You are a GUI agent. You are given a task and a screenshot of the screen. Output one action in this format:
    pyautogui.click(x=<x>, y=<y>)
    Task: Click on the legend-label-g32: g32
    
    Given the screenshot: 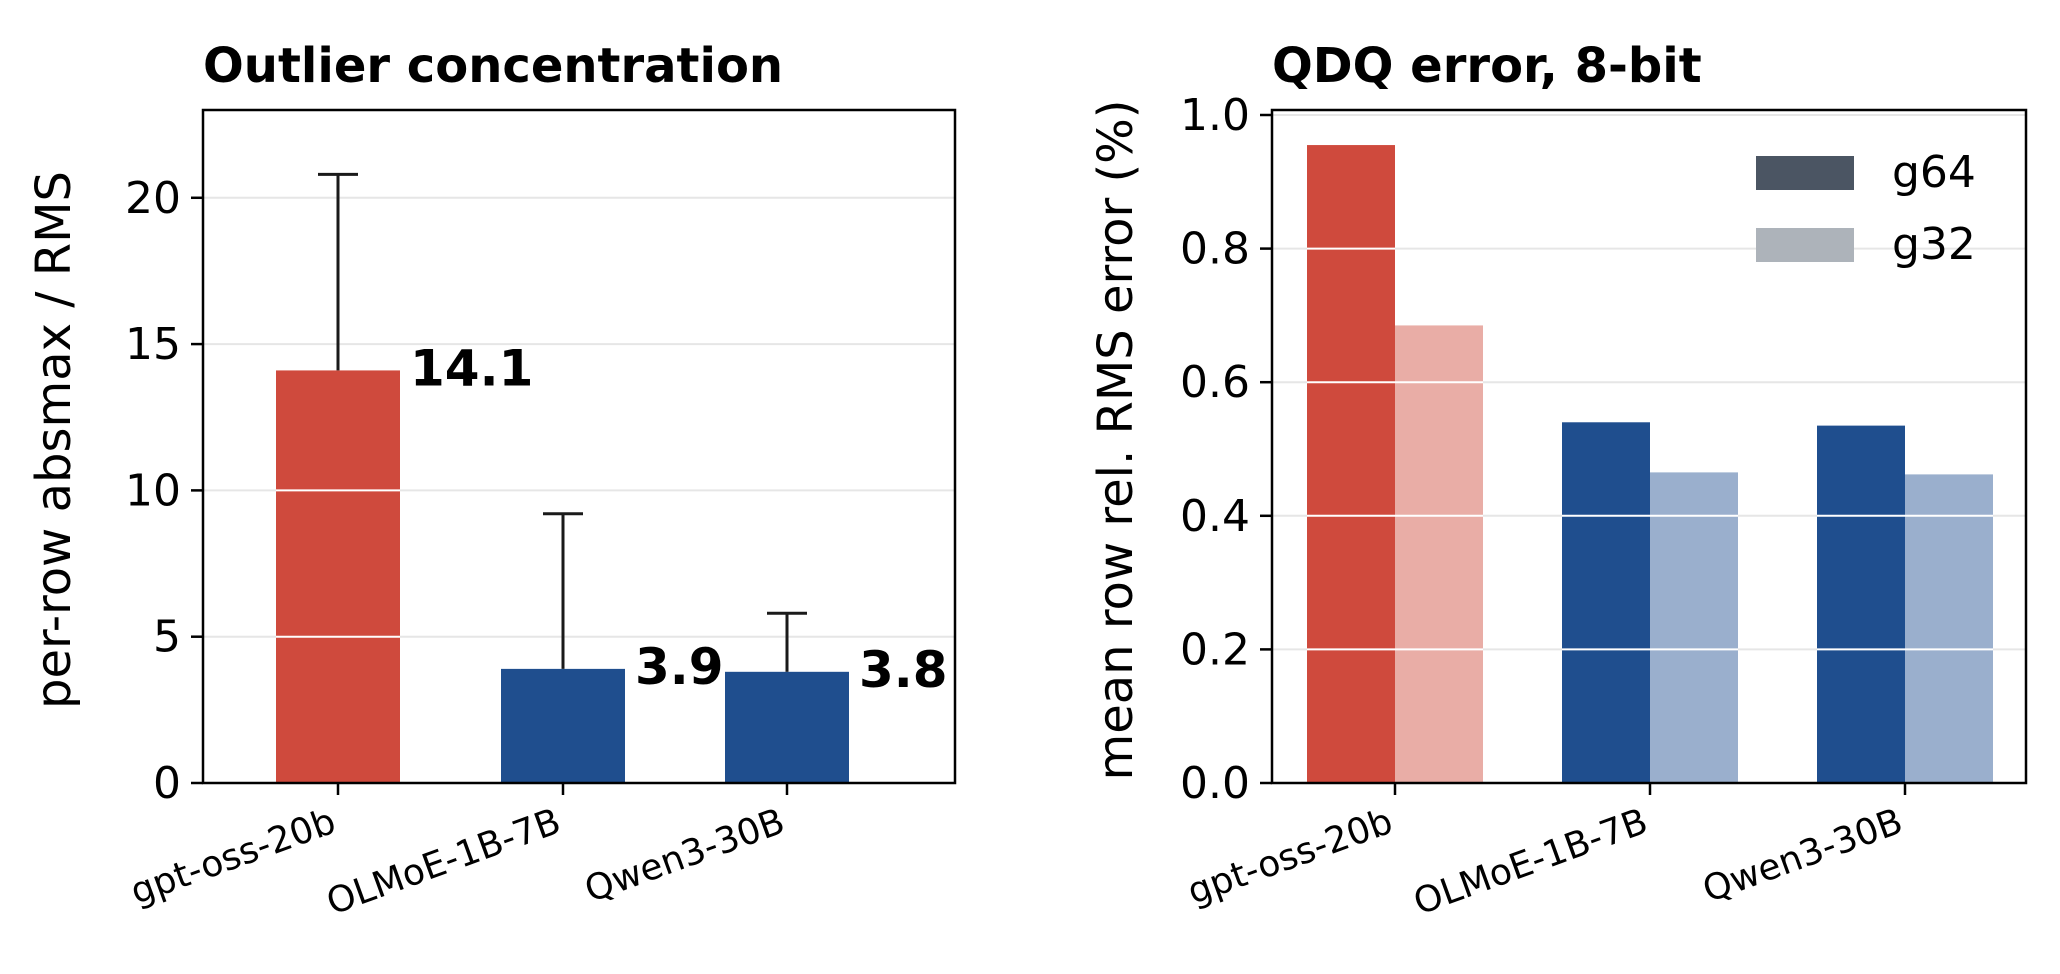 What is the action you would take?
    pyautogui.click(x=1934, y=244)
    